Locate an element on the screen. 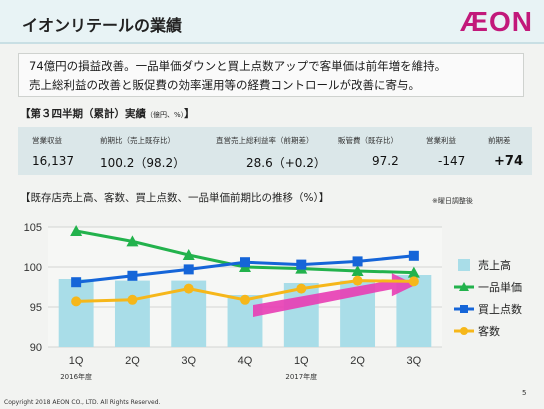 This screenshot has height=409, width=544. stat-operating-income: 営業利益 -147 is located at coordinates (445, 151).